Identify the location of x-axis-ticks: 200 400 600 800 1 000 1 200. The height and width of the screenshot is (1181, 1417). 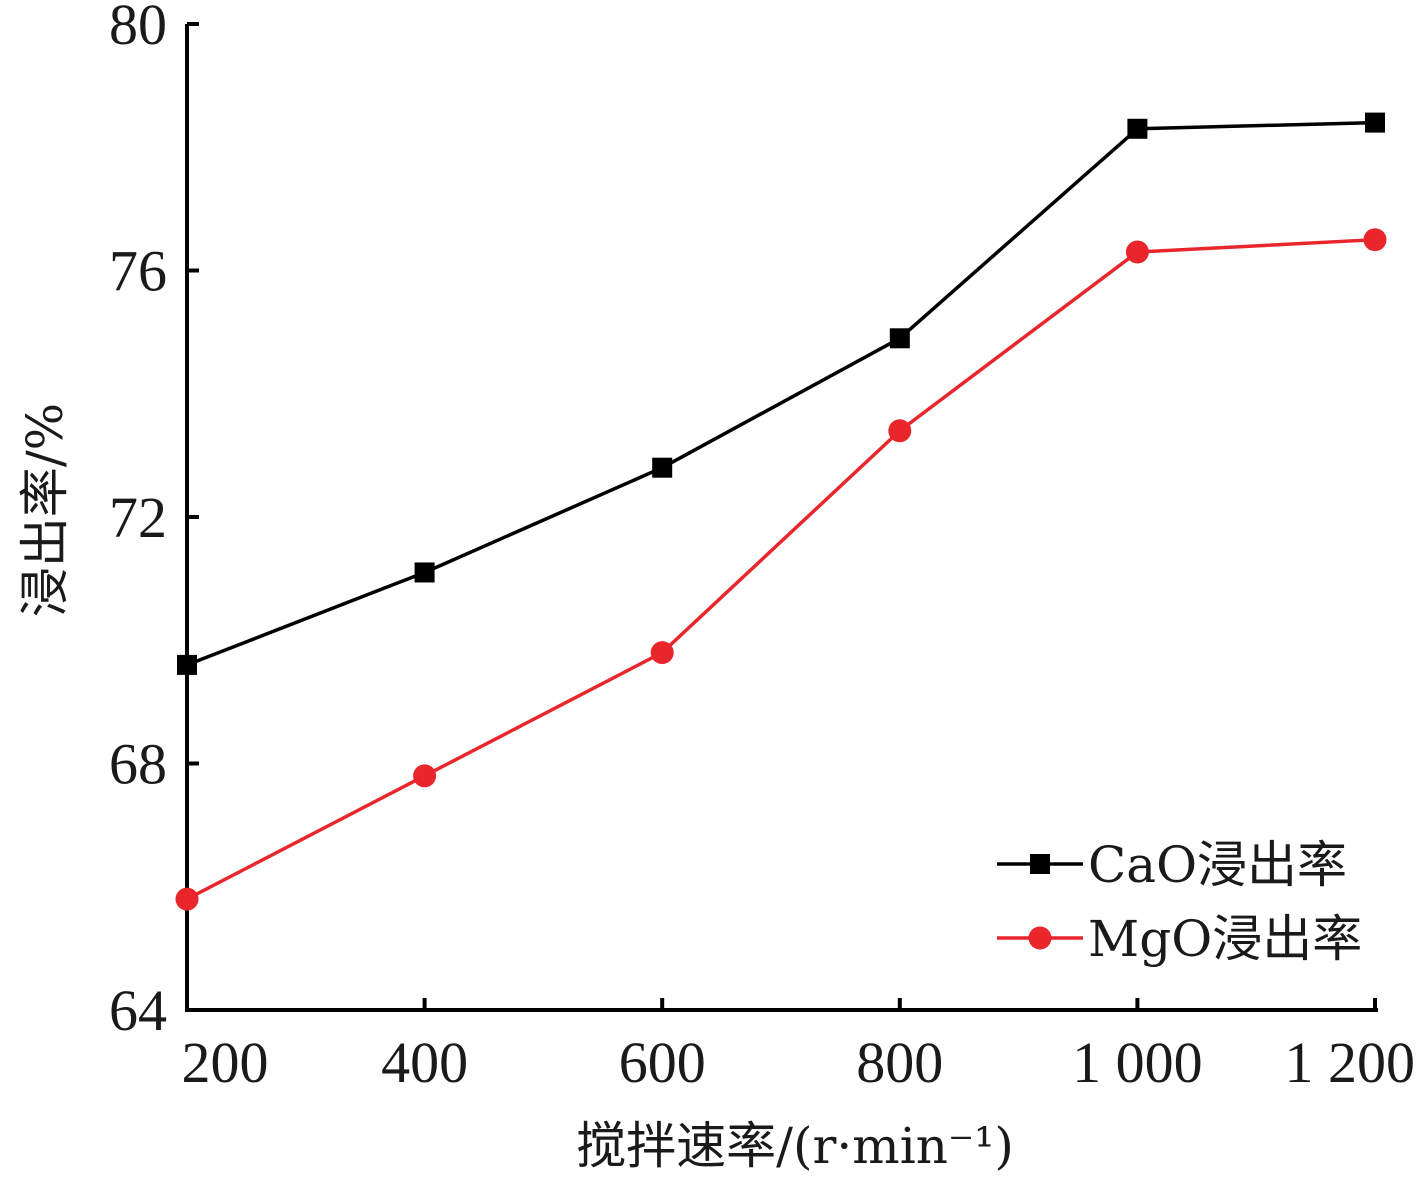
(799, 1046).